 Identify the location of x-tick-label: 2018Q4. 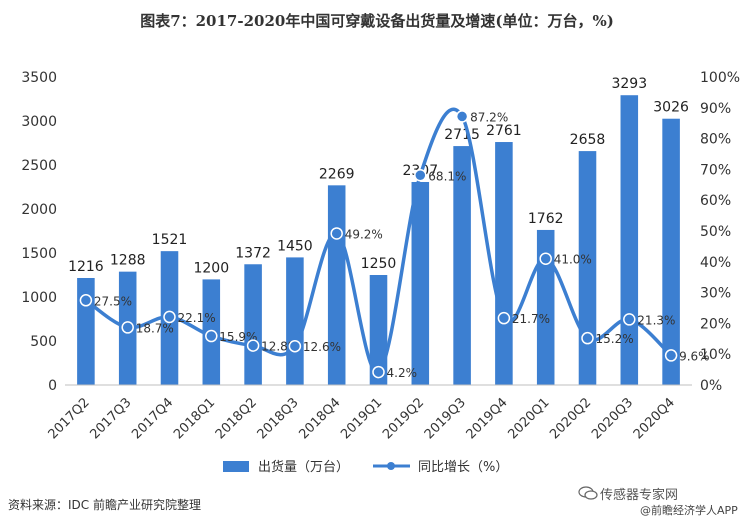
(319, 418).